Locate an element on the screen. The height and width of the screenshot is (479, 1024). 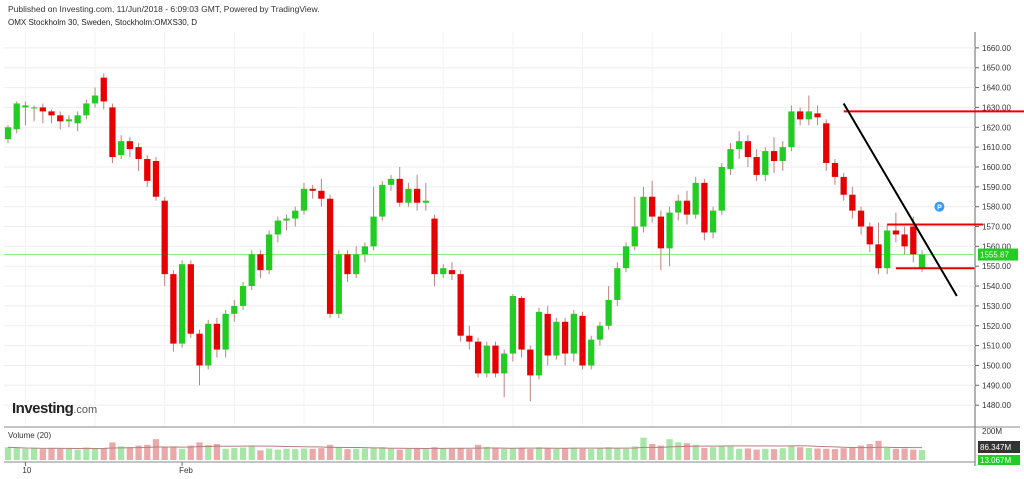
y-tick-label: 1660.00 is located at coordinates (996, 48).